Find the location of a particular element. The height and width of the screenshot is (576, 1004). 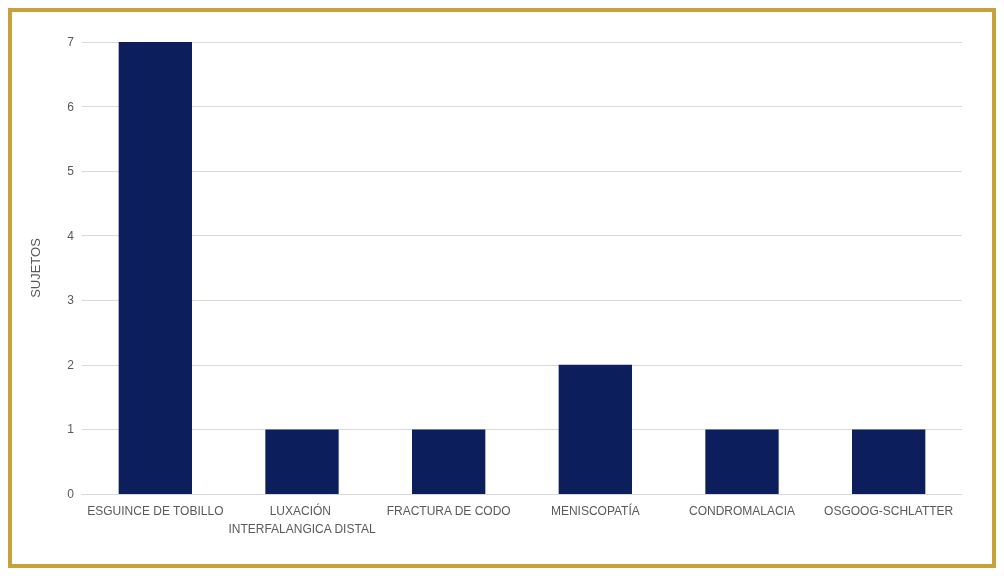

x-tick-label: ESGUINCE DE TOBILLO is located at coordinates (155, 511).